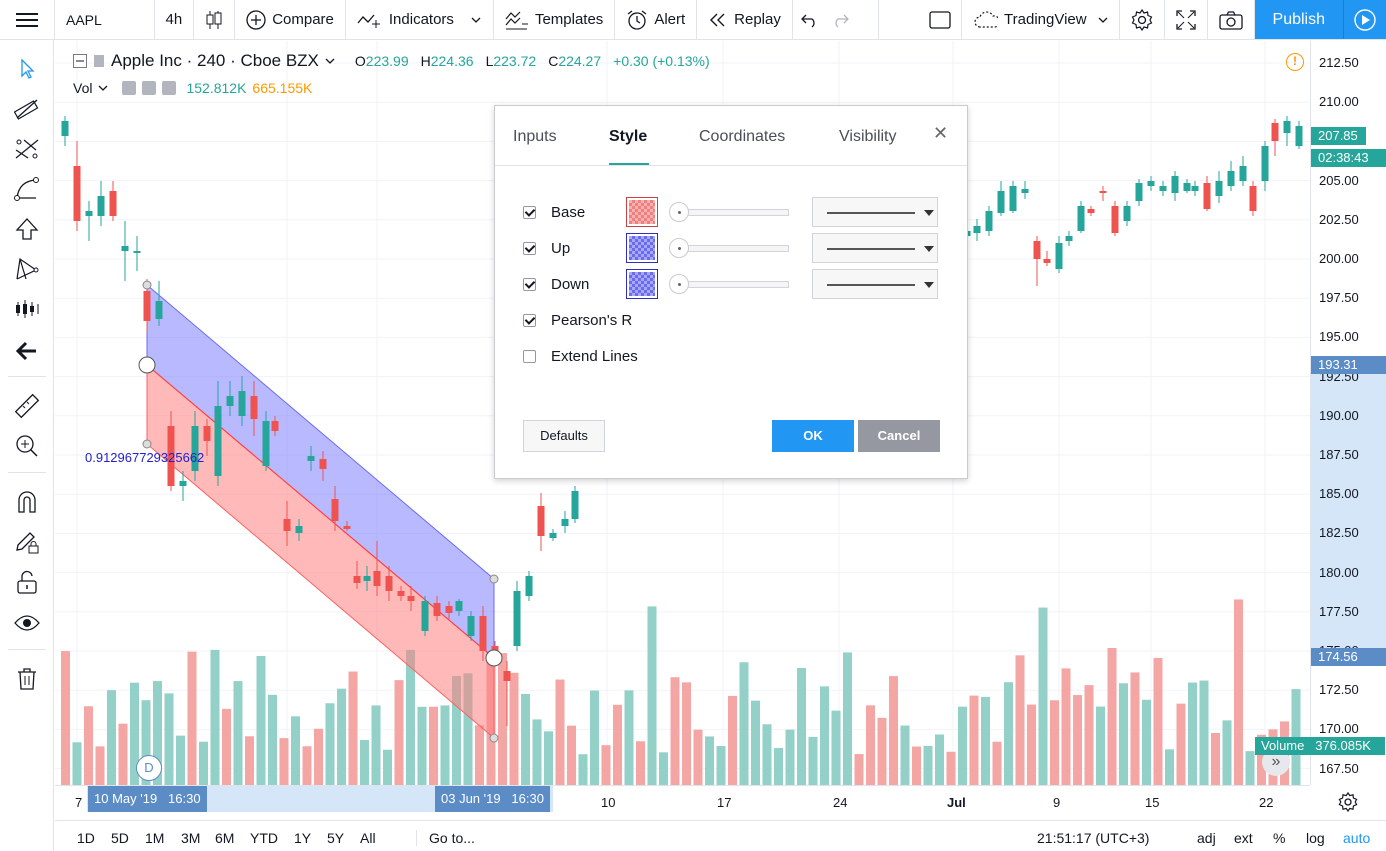 Image resolution: width=1386 pixels, height=851 pixels. What do you see at coordinates (256, 19) in the screenshot?
I see `plus-circle-icon` at bounding box center [256, 19].